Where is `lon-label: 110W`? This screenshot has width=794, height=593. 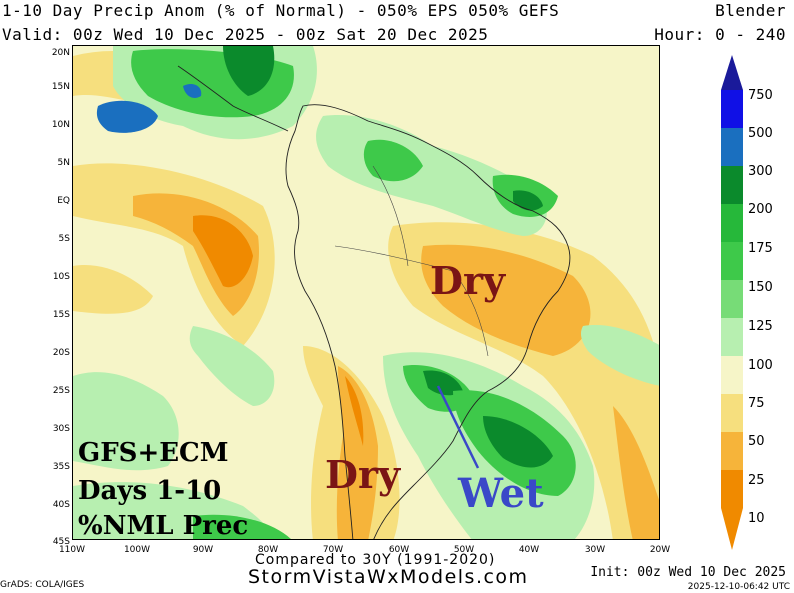 lon-label: 110W is located at coordinates (72, 550).